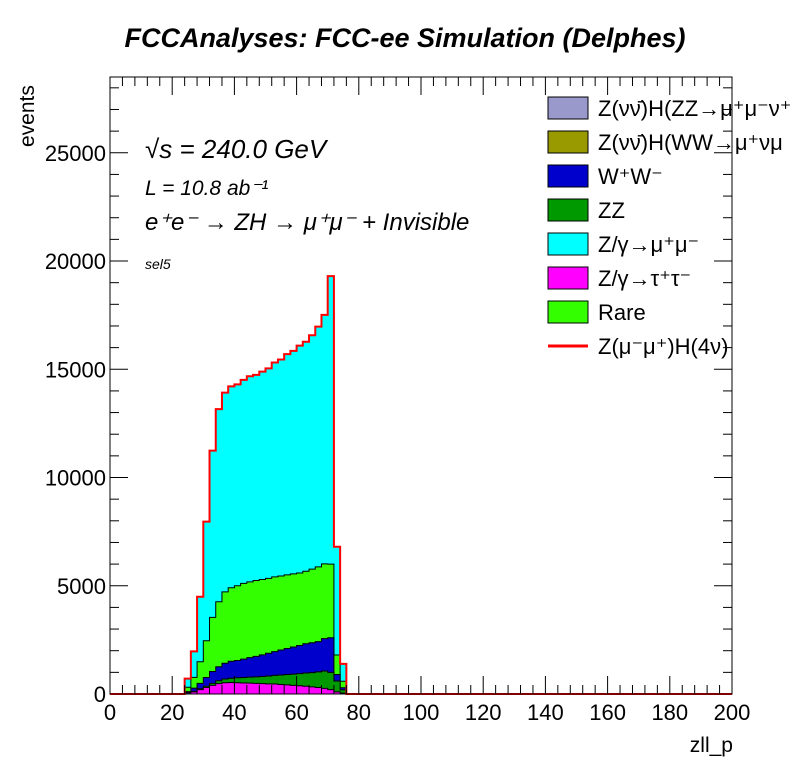 This screenshot has width=796, height=772. I want to click on chart-title: FCCAnalyses: FCC-ee Simulation (Delphes), so click(404, 38).